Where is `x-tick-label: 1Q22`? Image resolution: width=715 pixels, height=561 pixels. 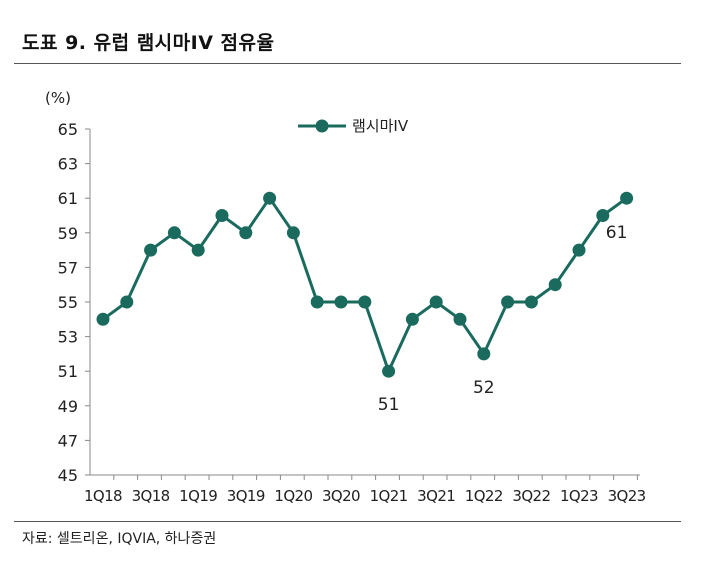 x-tick-label: 1Q22 is located at coordinates (484, 496).